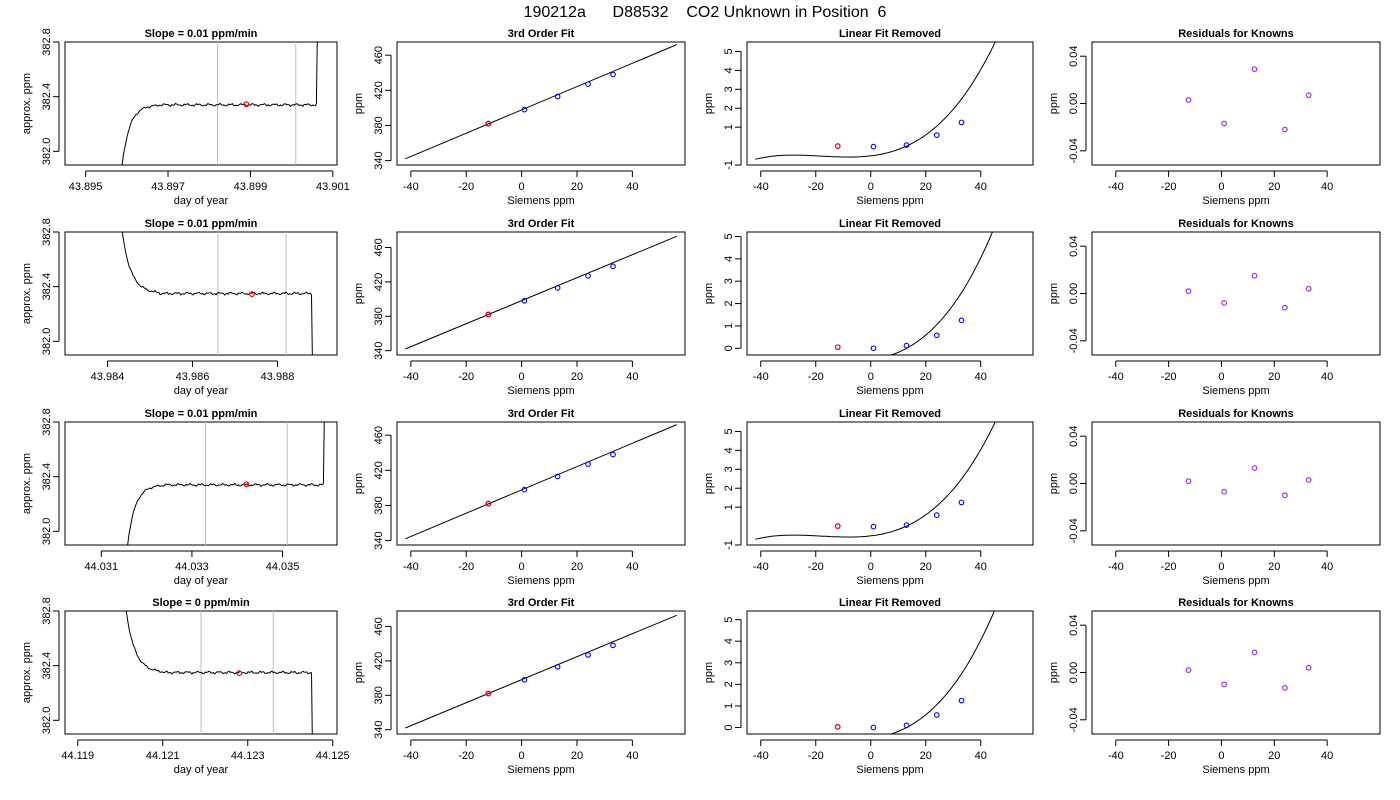 The image size is (1400, 800). I want to click on panel-title: Slope = 0.01 ppm/min, so click(201, 34).